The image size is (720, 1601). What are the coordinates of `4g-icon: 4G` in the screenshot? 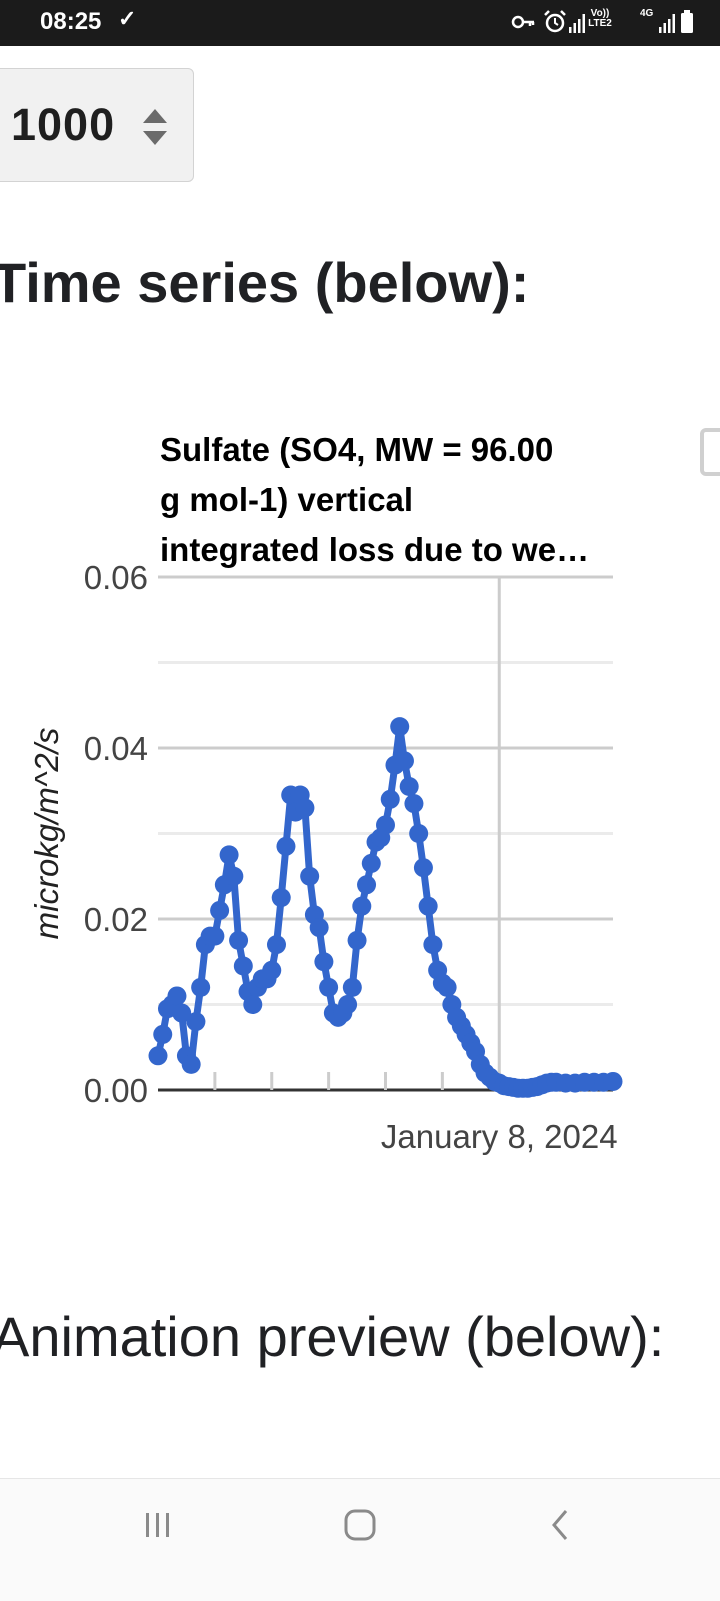 It's located at (647, 13).